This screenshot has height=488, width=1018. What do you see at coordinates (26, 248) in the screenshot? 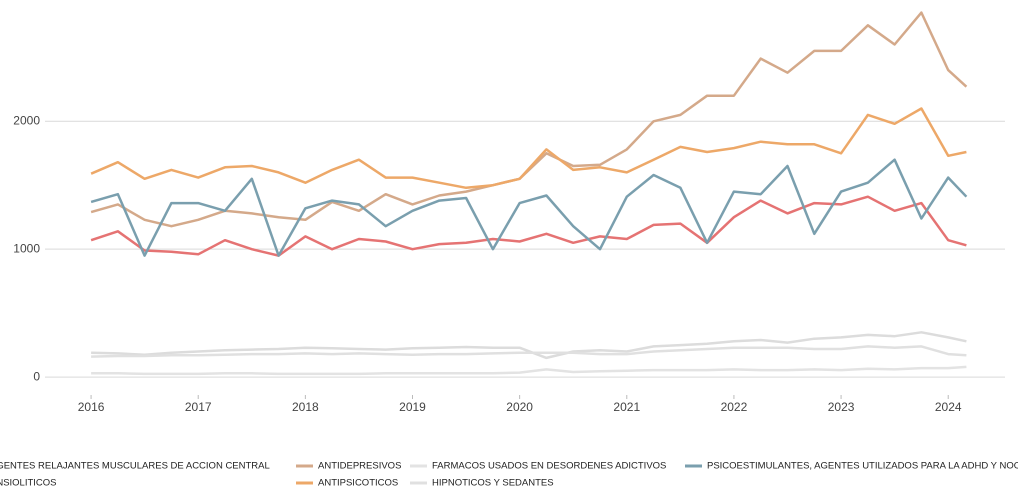
I see `y-tick-label: 1000` at bounding box center [26, 248].